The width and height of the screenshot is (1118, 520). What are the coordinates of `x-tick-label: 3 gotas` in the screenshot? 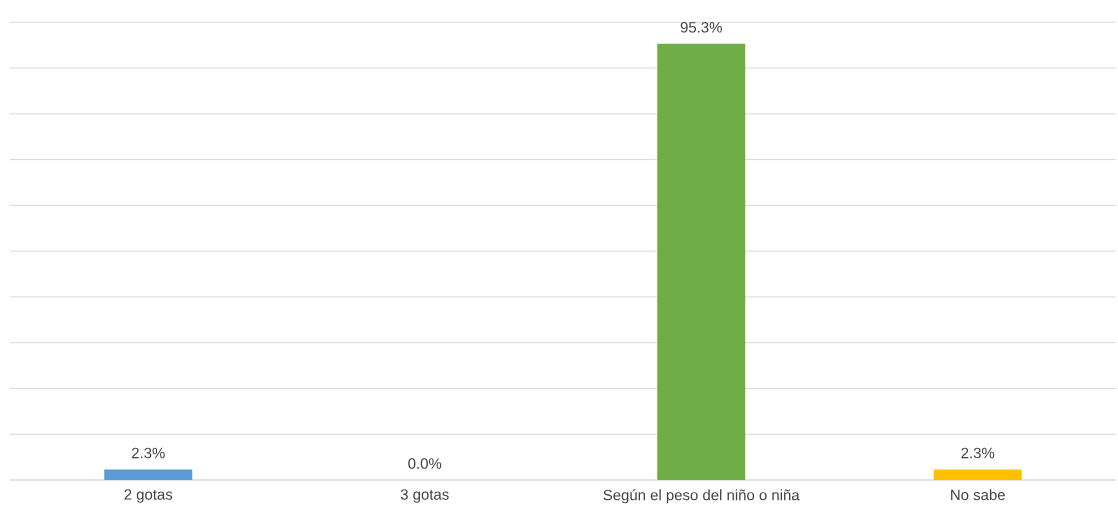 It's located at (424, 496).